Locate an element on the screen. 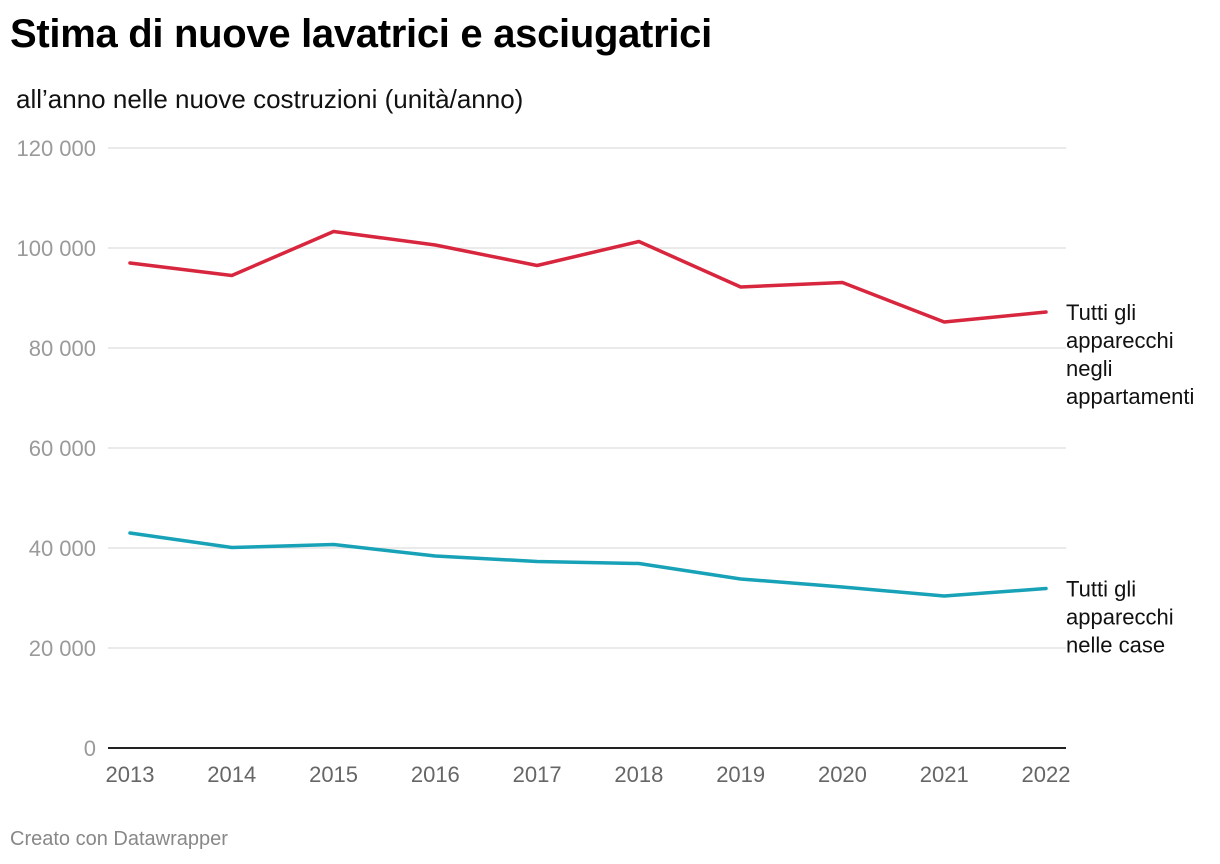  x-tick-label: 2015 is located at coordinates (333, 774).